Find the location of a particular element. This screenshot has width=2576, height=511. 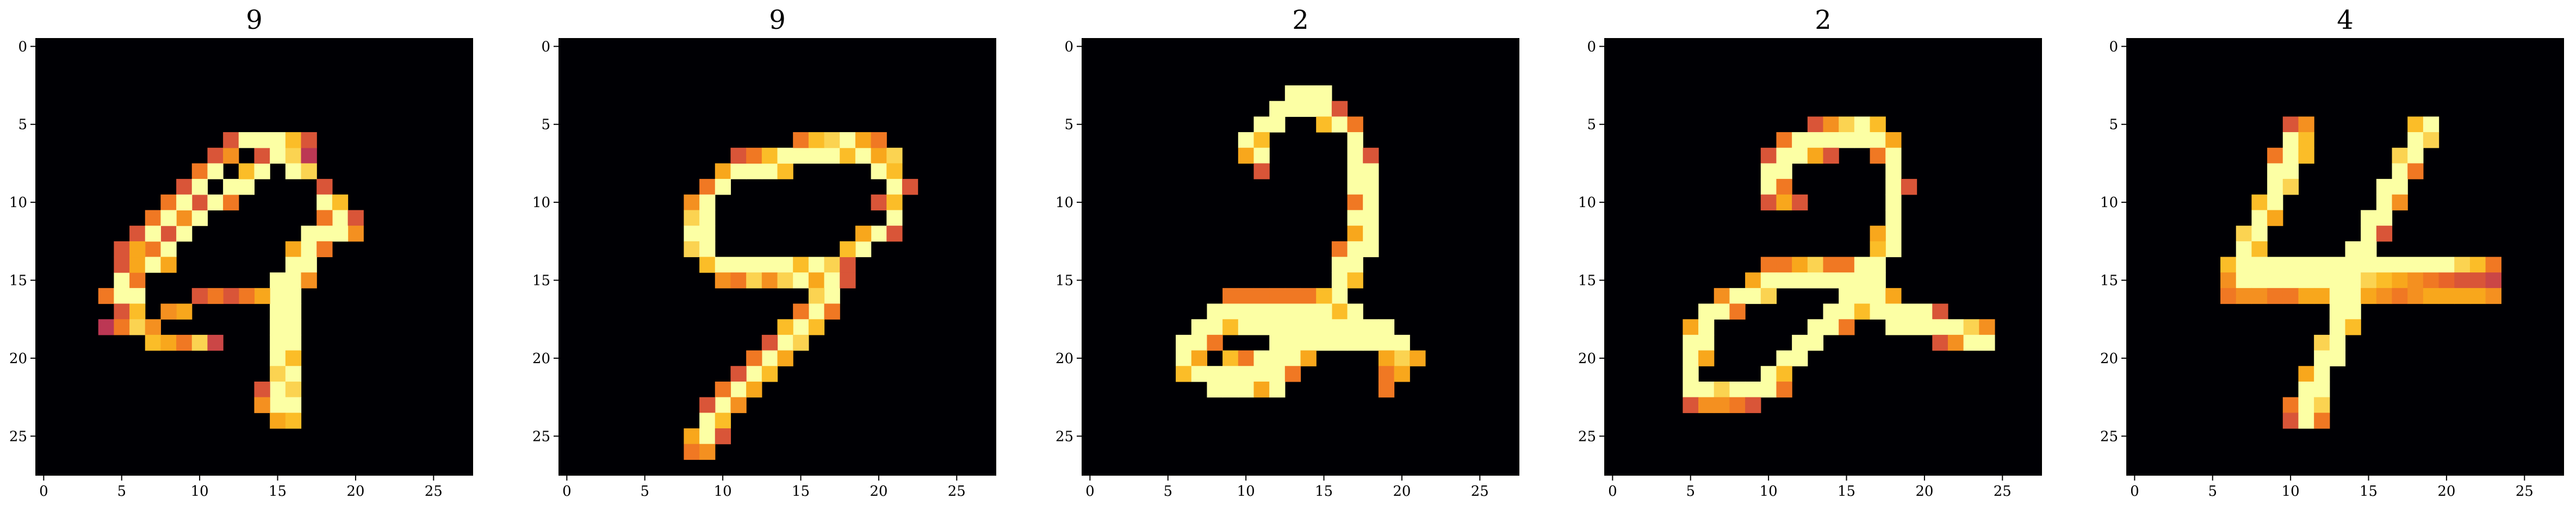

y-tick-label: 0 is located at coordinates (546, 47).